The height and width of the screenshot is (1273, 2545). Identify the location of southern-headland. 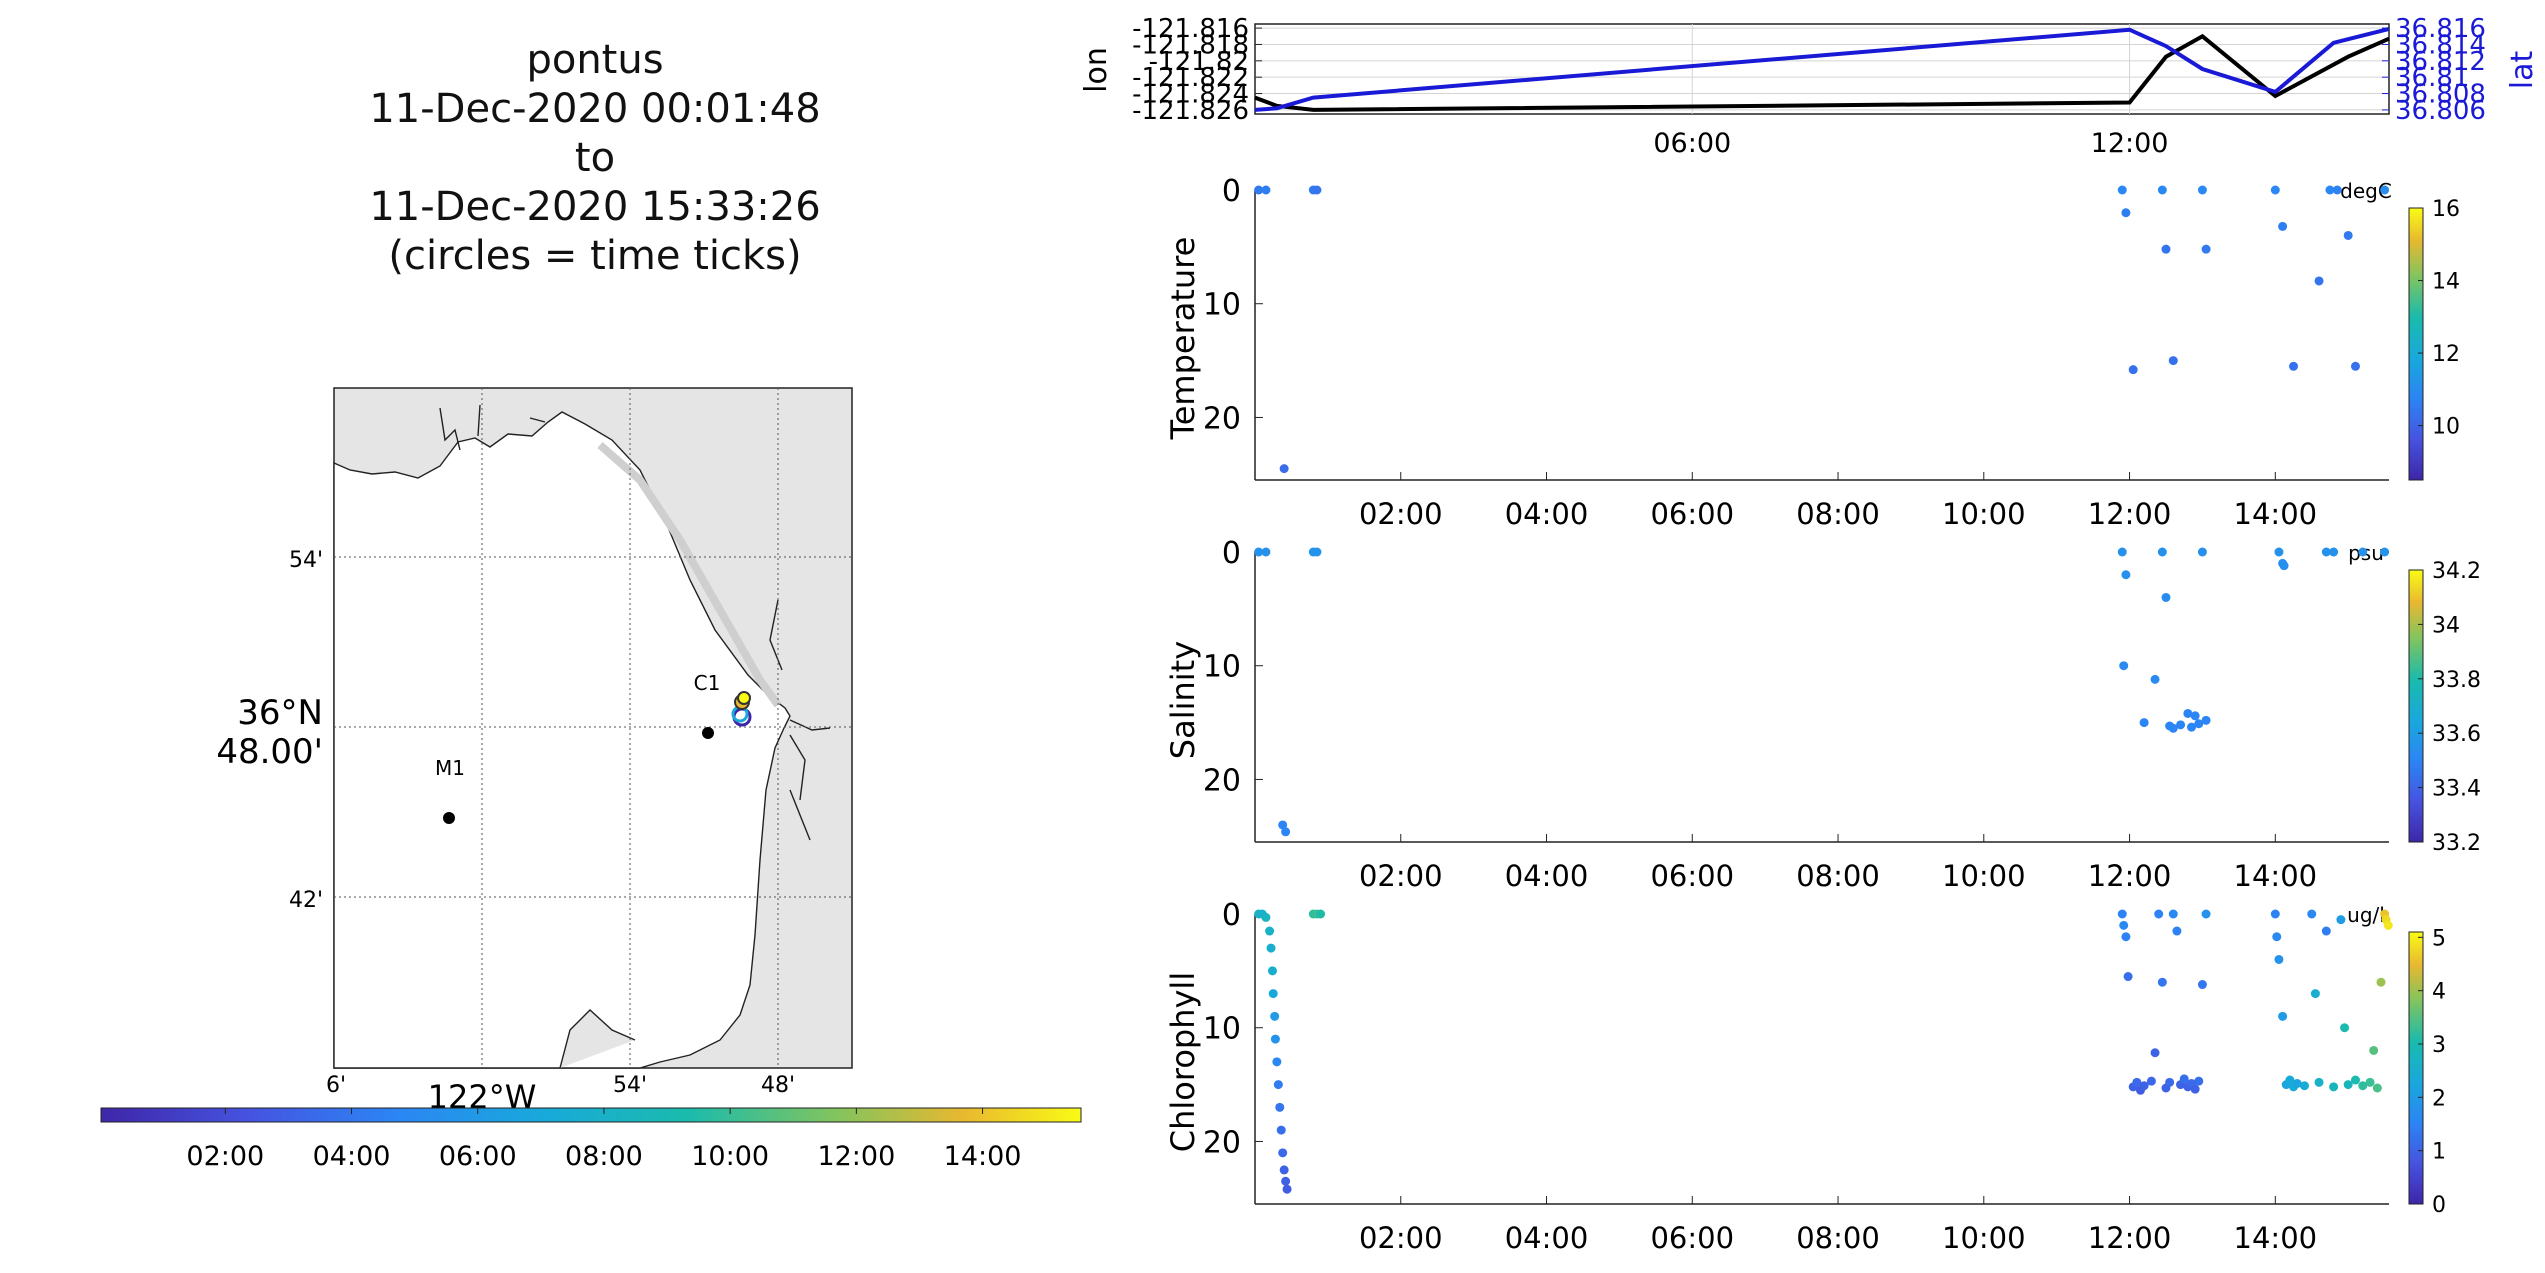
(597, 1039).